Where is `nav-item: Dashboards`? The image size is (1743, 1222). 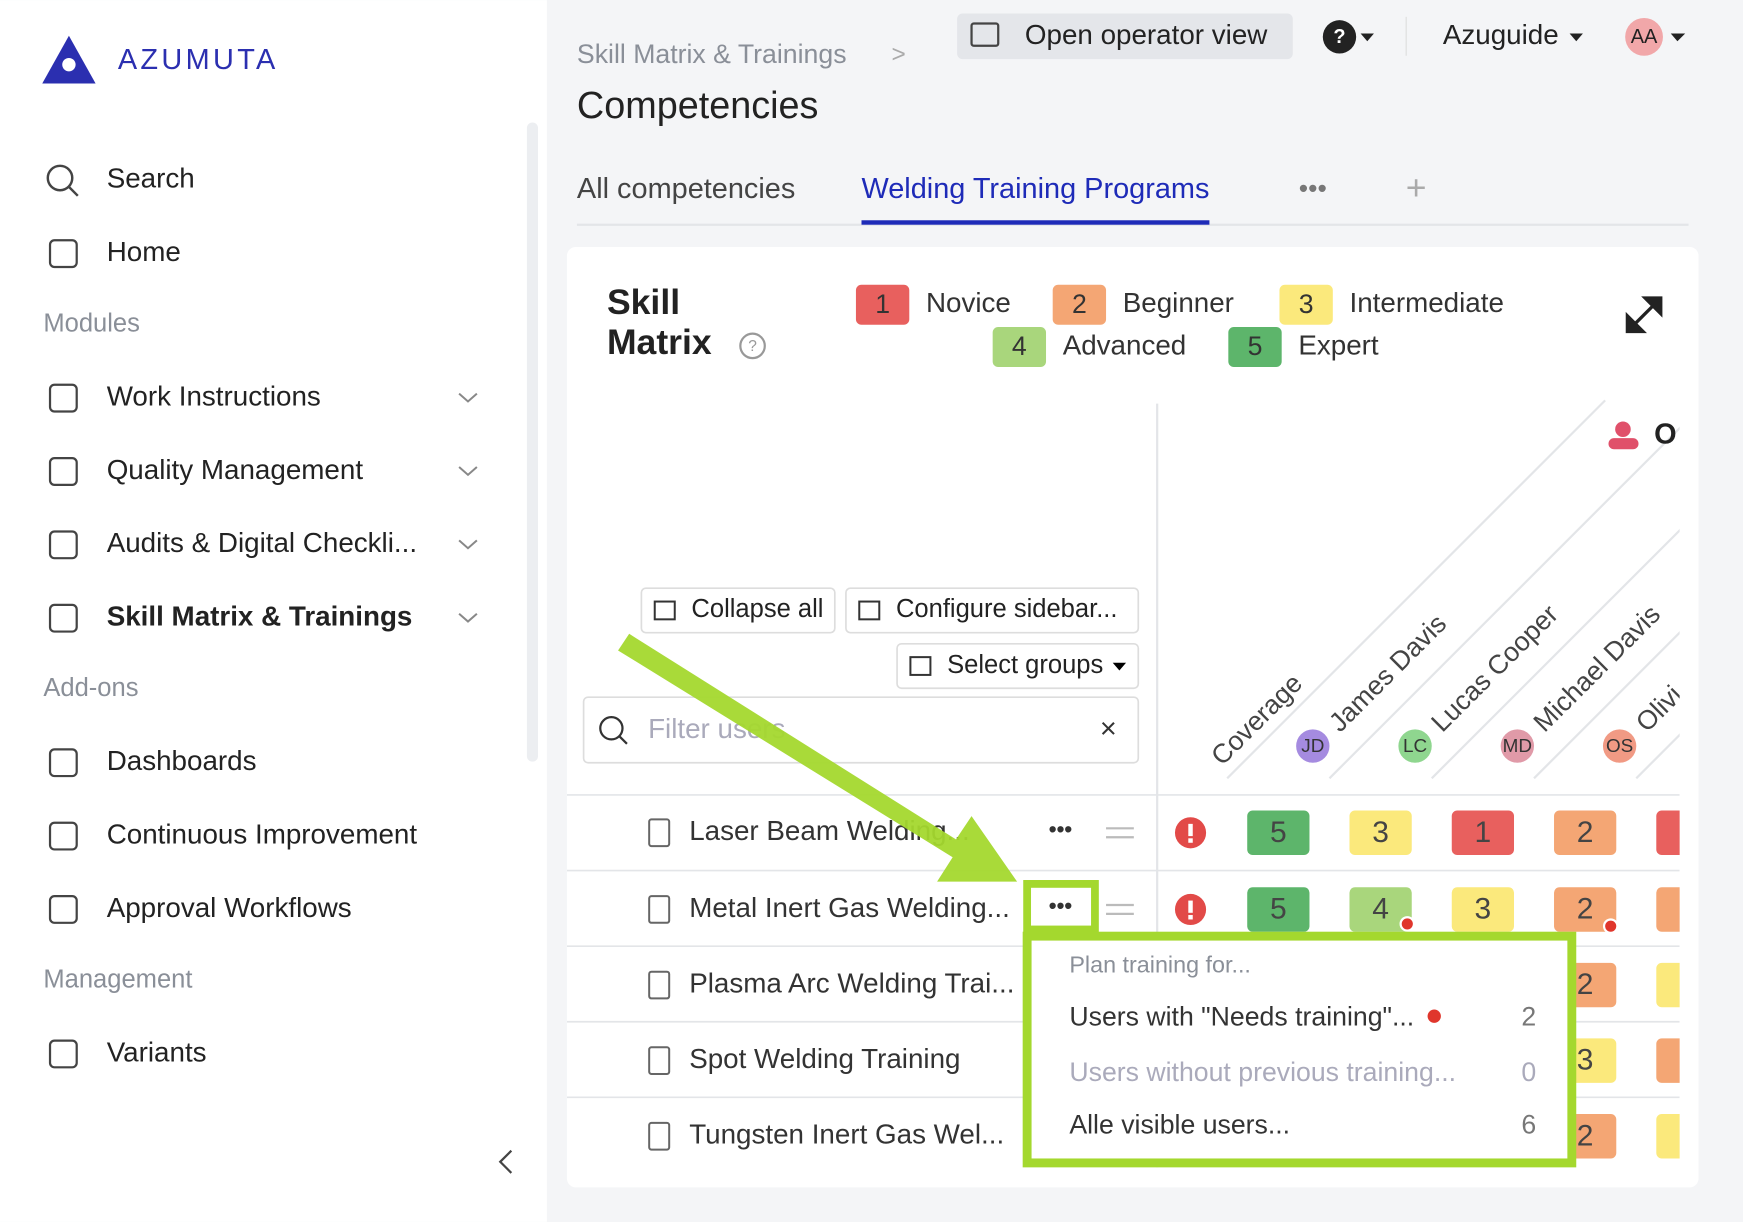 nav-item: Dashboards is located at coordinates (182, 760).